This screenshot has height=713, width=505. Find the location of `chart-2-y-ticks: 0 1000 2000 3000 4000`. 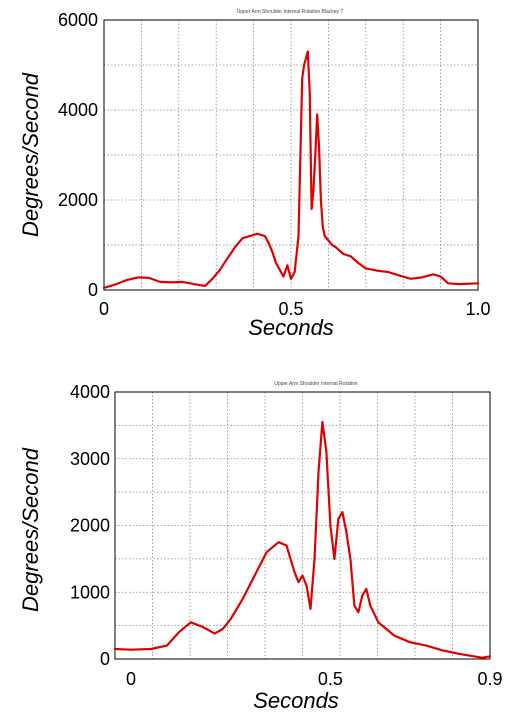

chart-2-y-ticks: 0 1000 2000 3000 4000 is located at coordinates (90, 525).